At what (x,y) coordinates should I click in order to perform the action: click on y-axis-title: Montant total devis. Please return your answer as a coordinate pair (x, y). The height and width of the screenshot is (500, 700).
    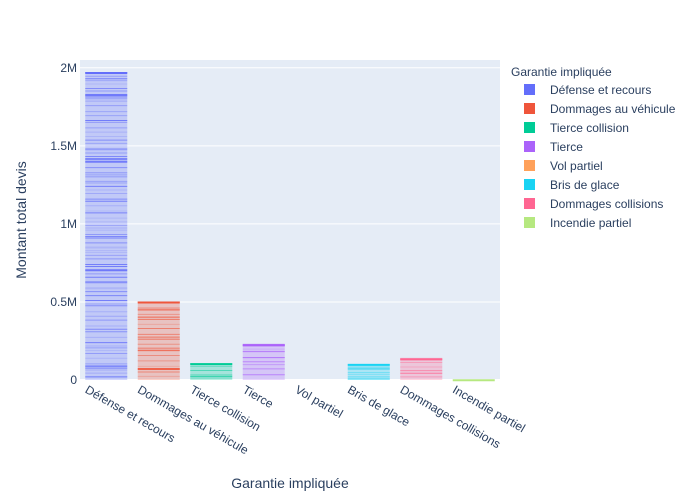
    Looking at the image, I should click on (21, 220).